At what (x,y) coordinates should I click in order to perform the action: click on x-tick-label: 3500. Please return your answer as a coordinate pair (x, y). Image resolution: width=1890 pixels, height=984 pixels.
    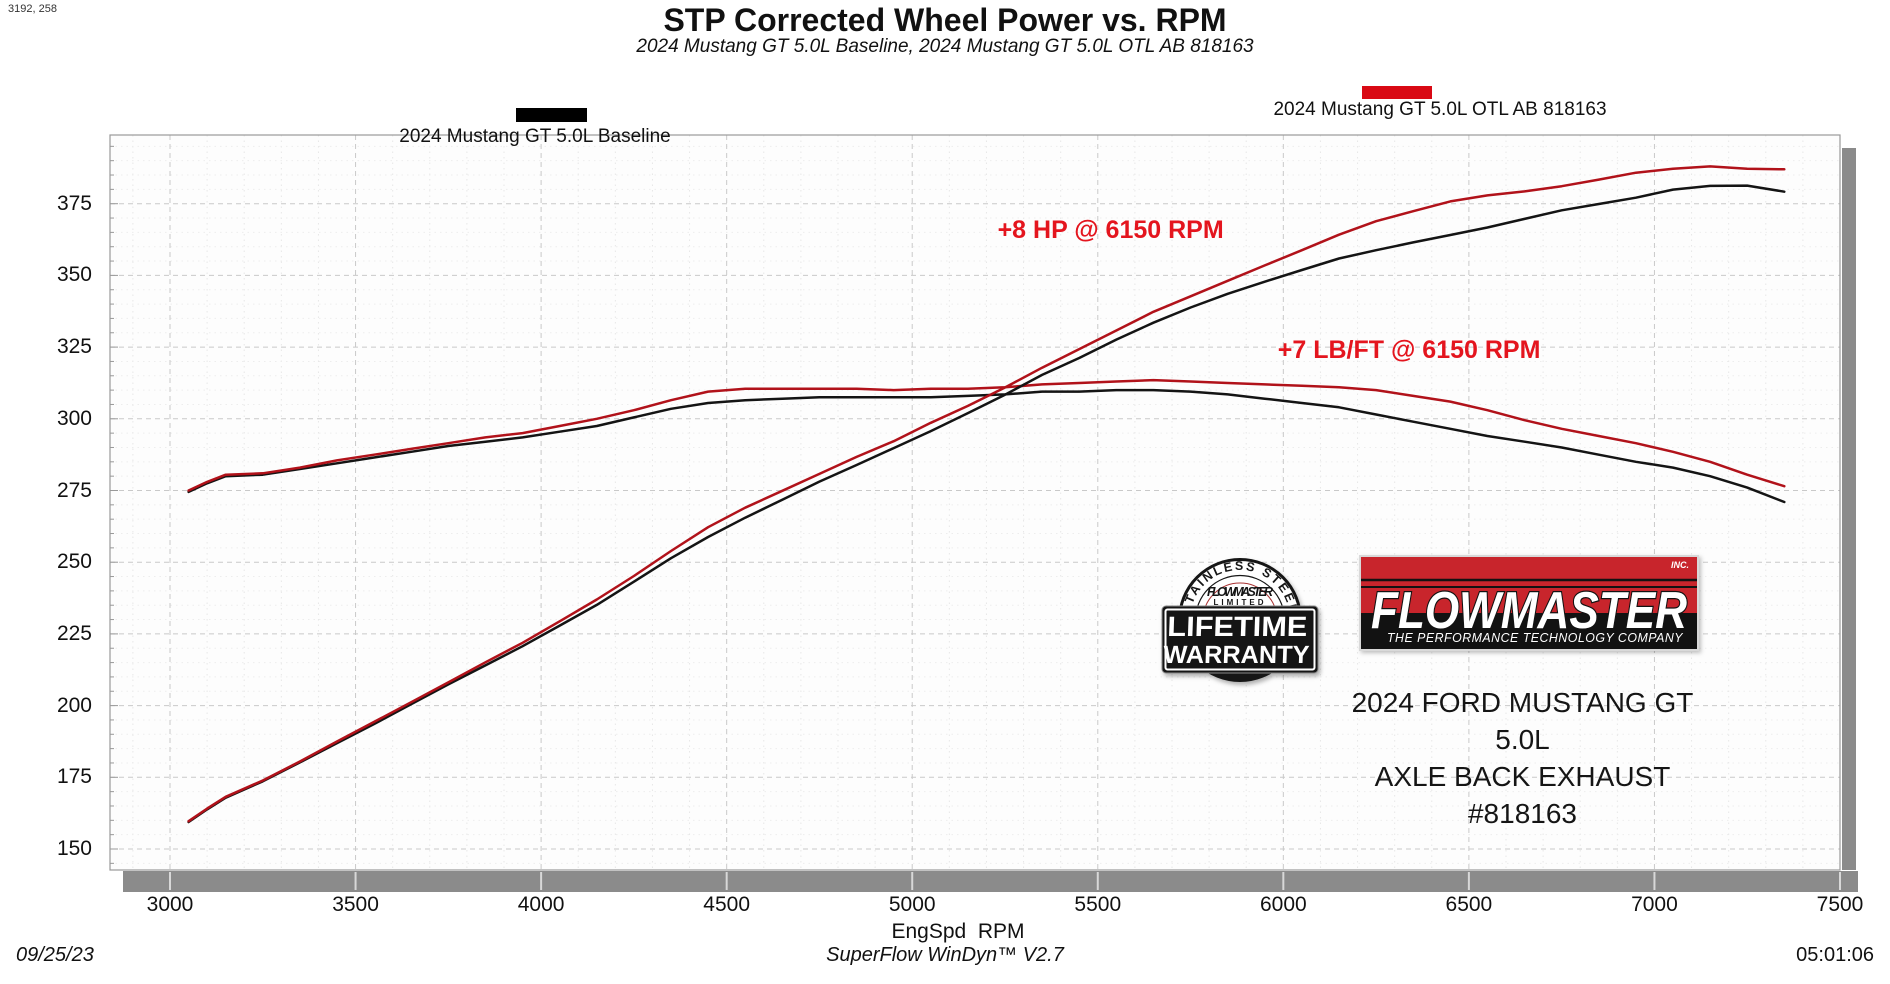
    Looking at the image, I should click on (355, 904).